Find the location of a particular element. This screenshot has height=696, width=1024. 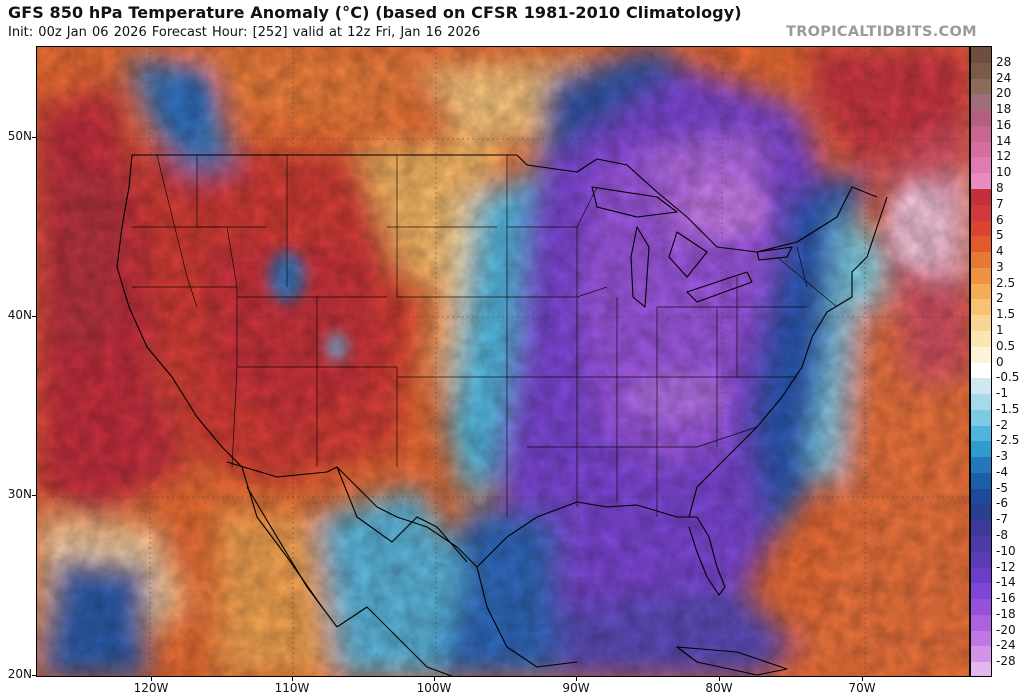

colorbar-label: 20 is located at coordinates (1004, 93).